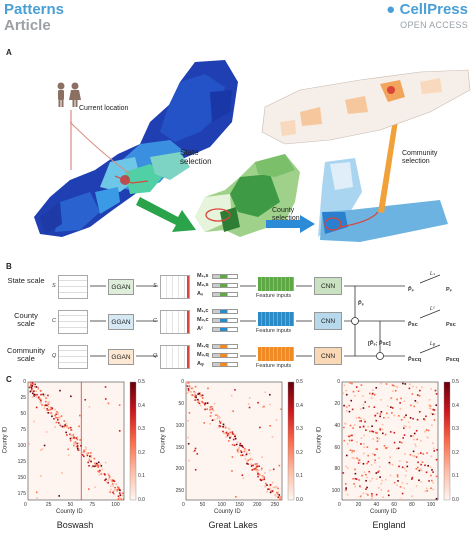  I want to click on x-tick-label: 100, so click(221, 505).